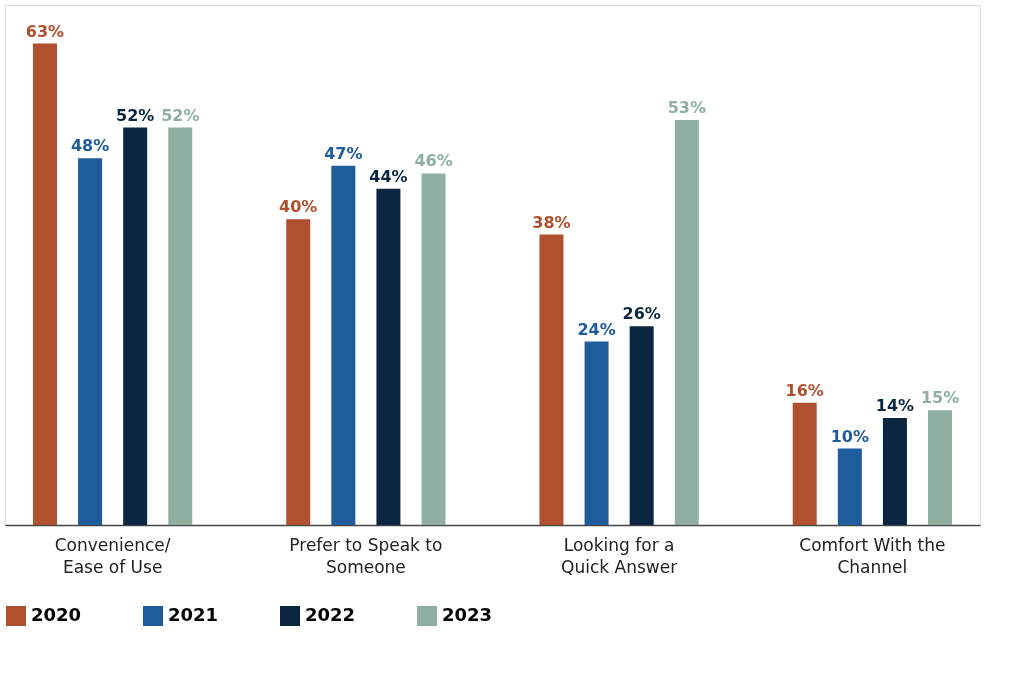 Image resolution: width=1012 pixels, height=692 pixels. What do you see at coordinates (298, 207) in the screenshot?
I see `data-label: 40%` at bounding box center [298, 207].